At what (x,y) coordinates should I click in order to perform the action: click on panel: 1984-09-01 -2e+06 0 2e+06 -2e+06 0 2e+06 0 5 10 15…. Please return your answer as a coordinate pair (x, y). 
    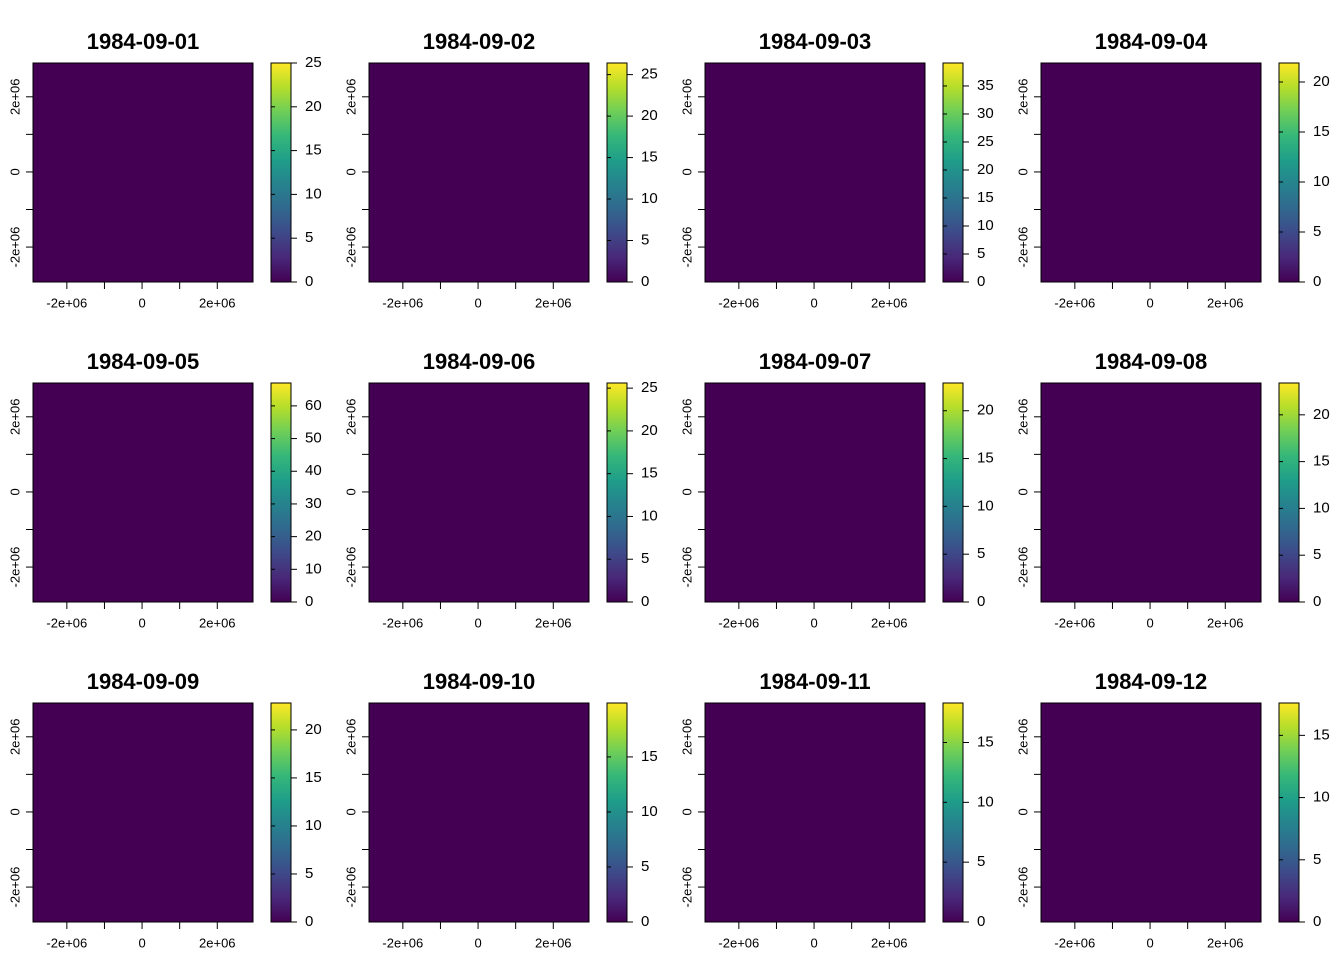
    Looking at the image, I should click on (164, 170).